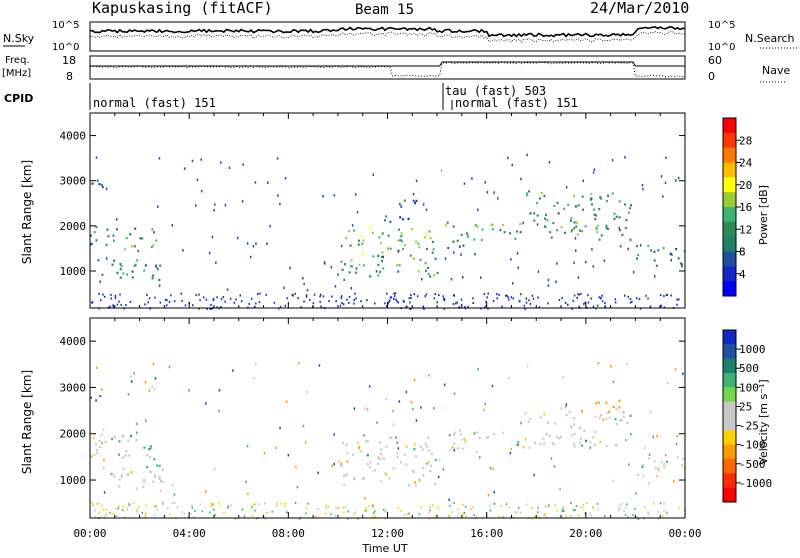 This screenshot has height=558, width=800. What do you see at coordinates (18, 98) in the screenshot?
I see `cpid-label: CPID` at bounding box center [18, 98].